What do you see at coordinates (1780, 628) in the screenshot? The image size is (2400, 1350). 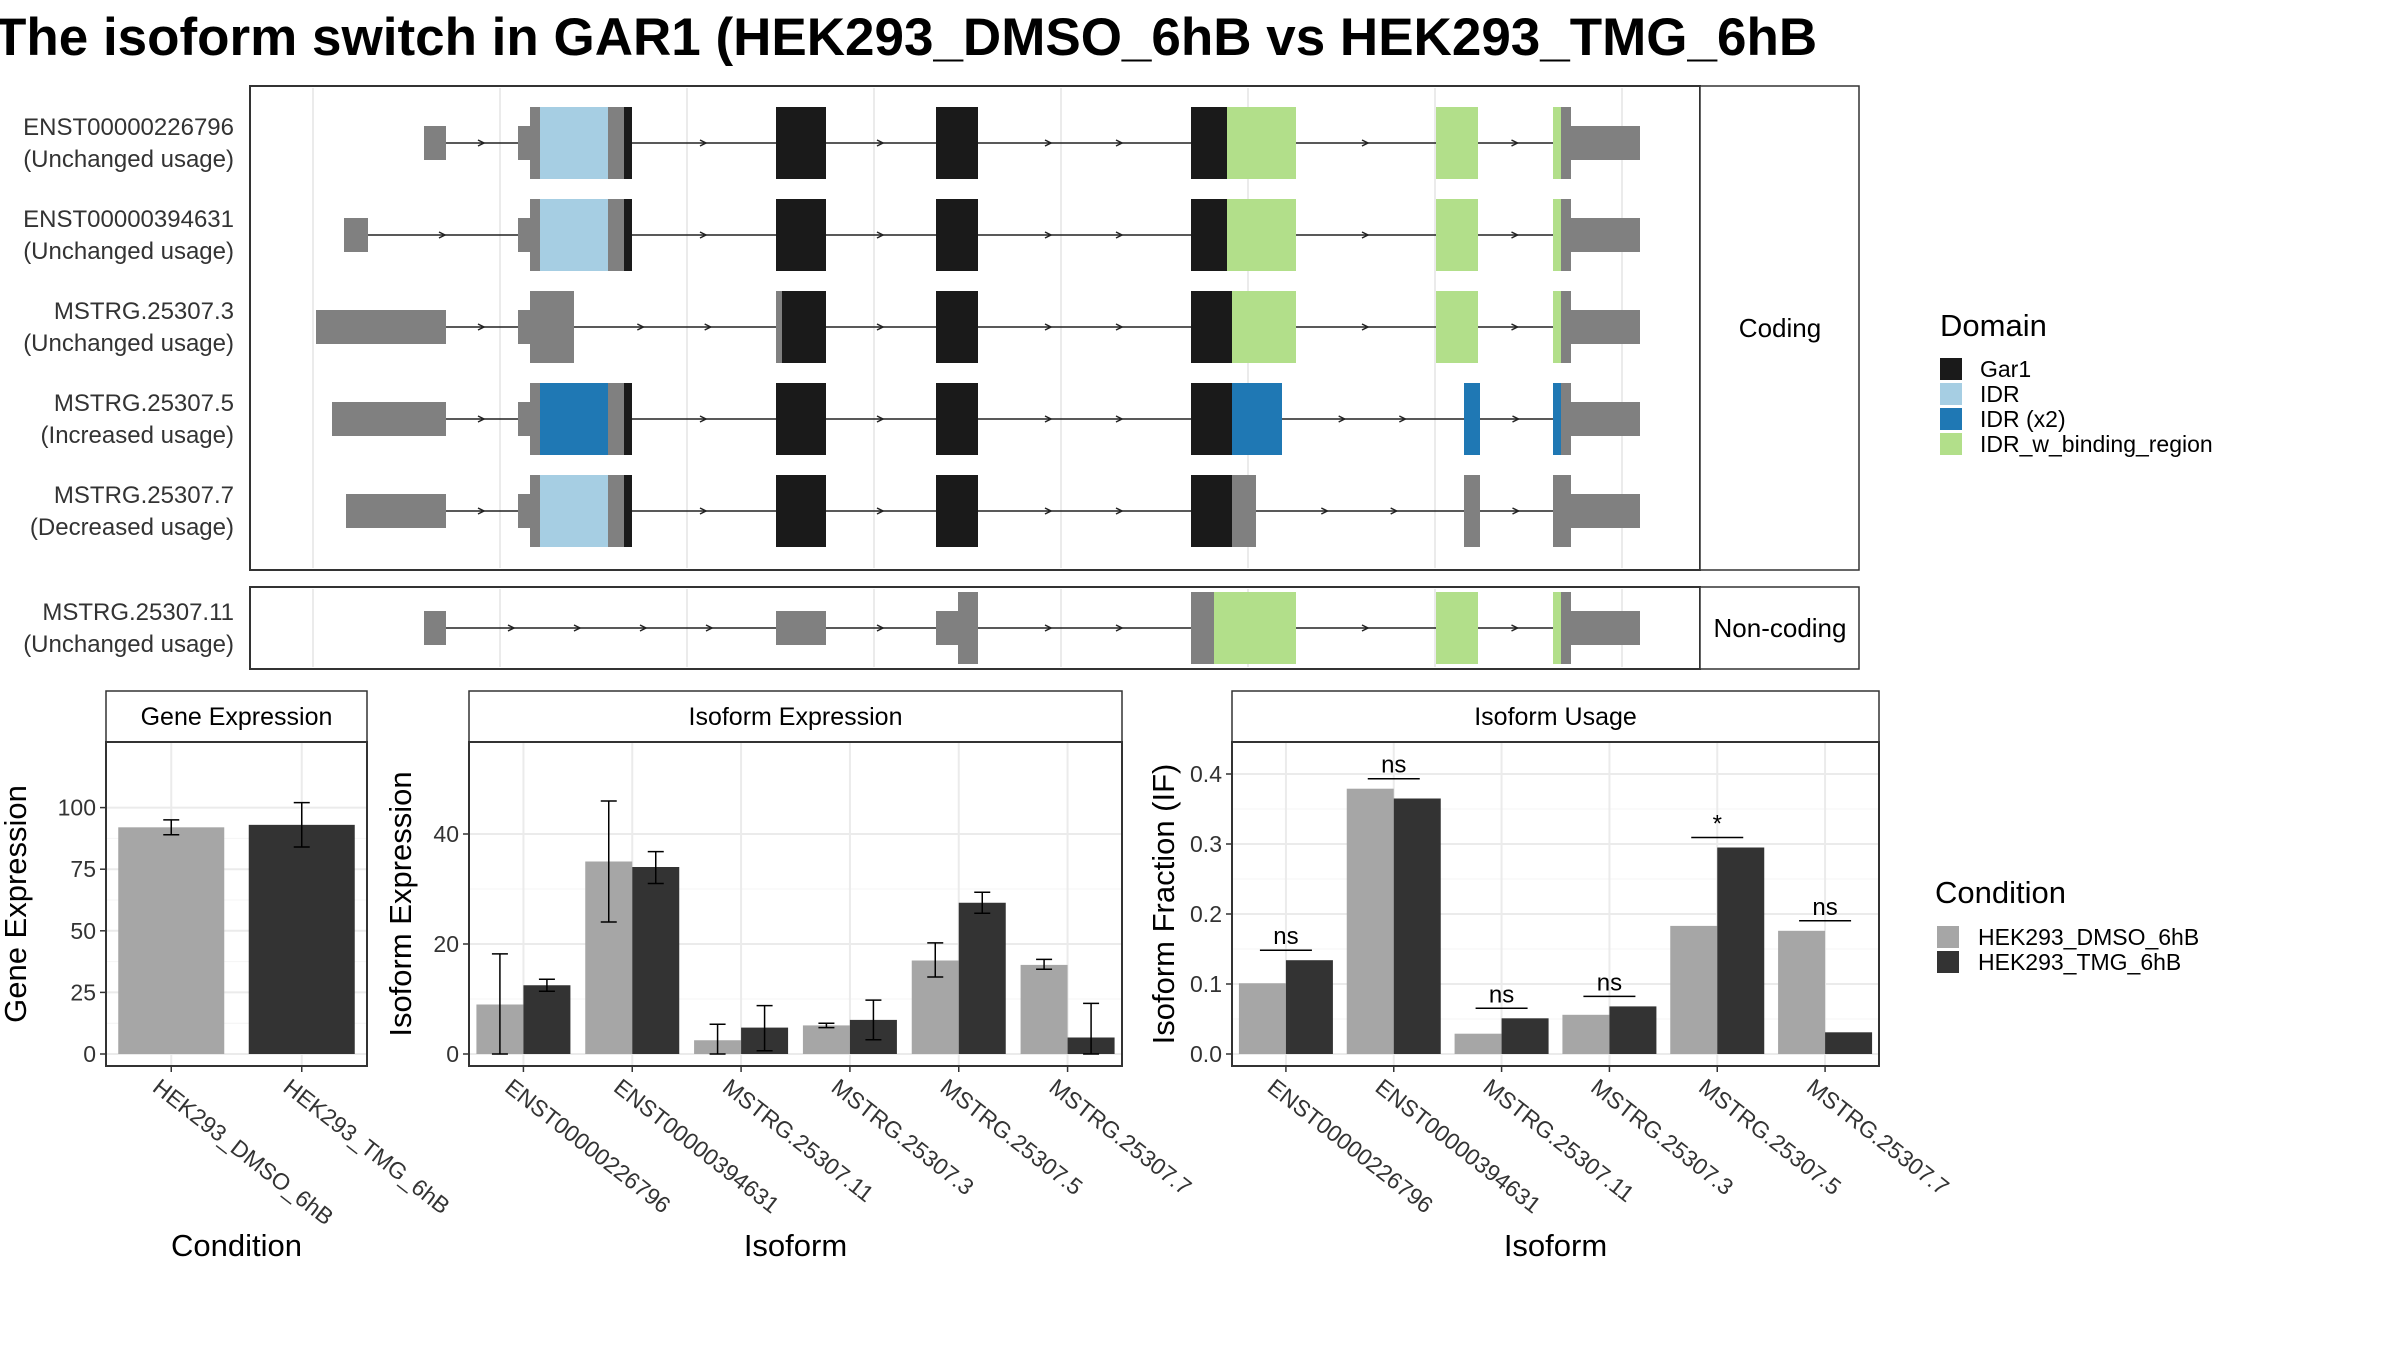 I see `facet-label-noncoding: Non-coding` at bounding box center [1780, 628].